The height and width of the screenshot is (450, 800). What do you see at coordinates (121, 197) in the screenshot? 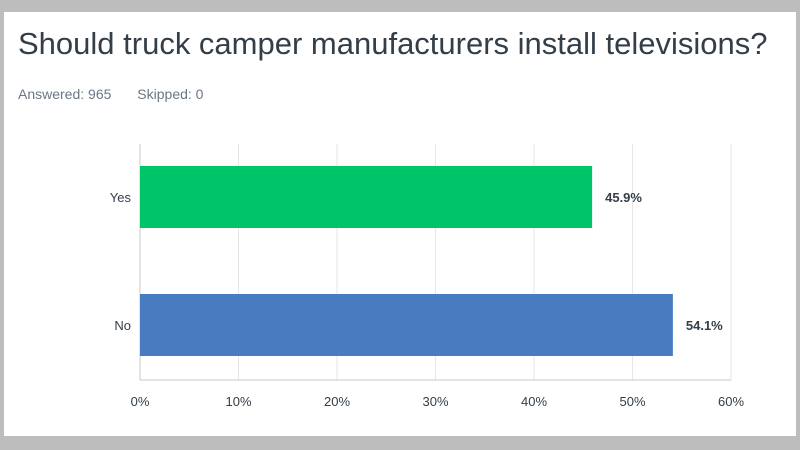
I see `category-label-yes: Yes` at bounding box center [121, 197].